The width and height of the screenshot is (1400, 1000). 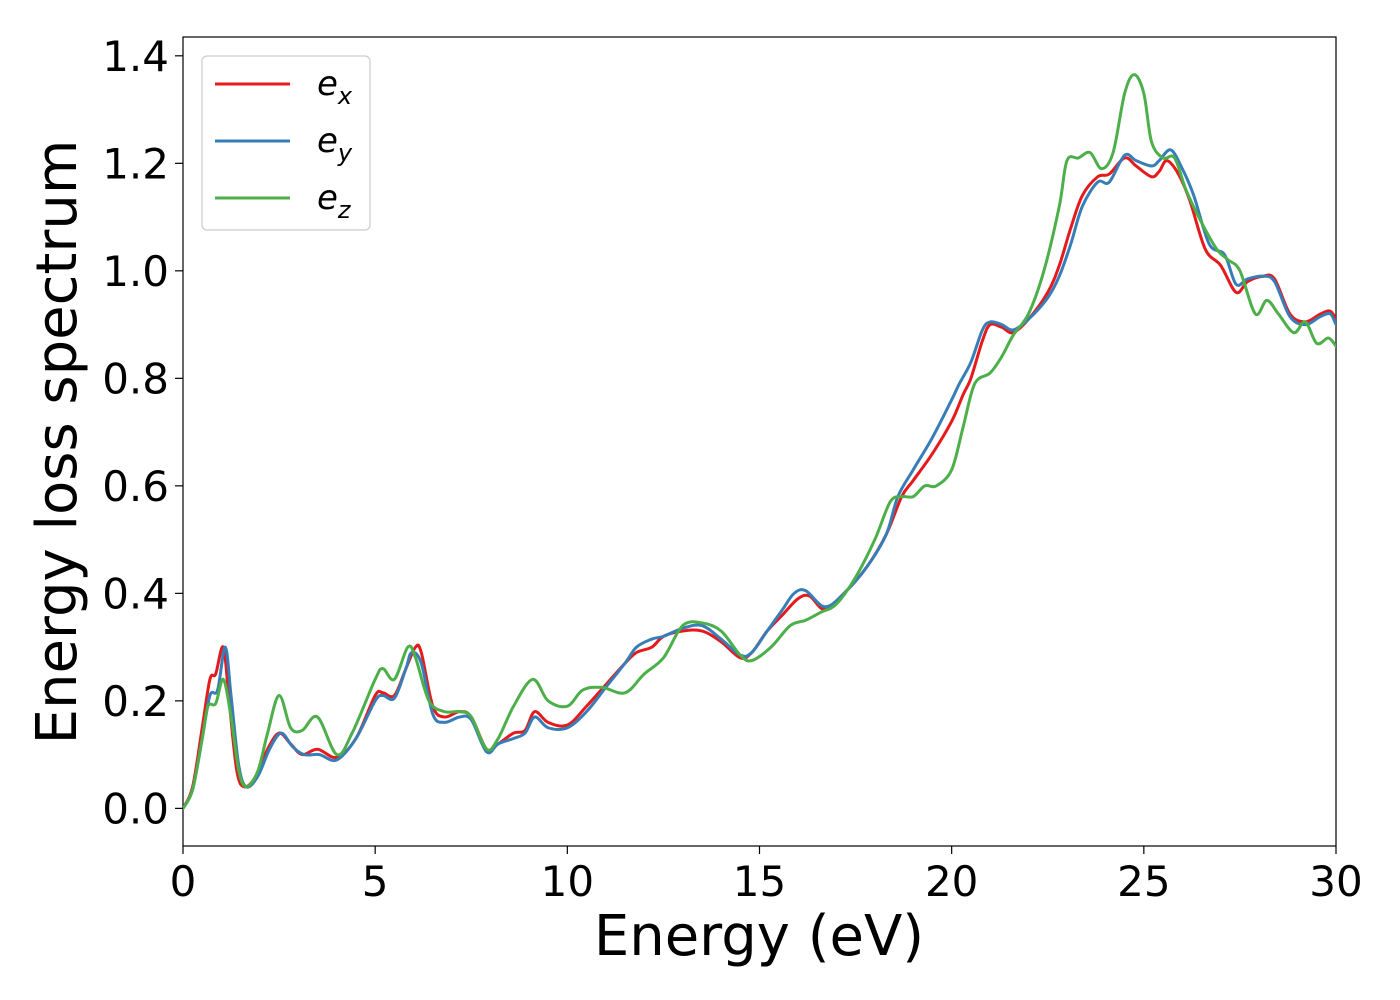 I want to click on y-axis-ticks: 0.0 0.2 0.4 0.6 0.8 1.0 1.2 1.4, so click(x=142, y=432).